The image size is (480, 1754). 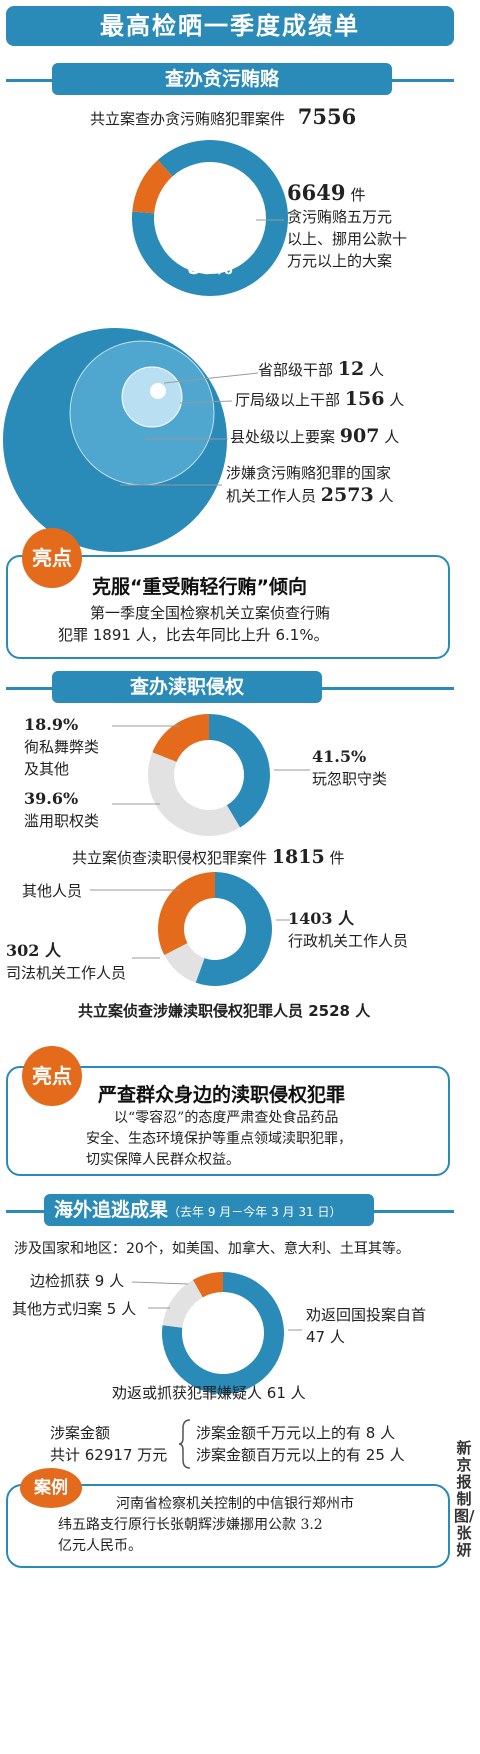 What do you see at coordinates (33, 950) in the screenshot?
I see `judicial-value: 302 人` at bounding box center [33, 950].